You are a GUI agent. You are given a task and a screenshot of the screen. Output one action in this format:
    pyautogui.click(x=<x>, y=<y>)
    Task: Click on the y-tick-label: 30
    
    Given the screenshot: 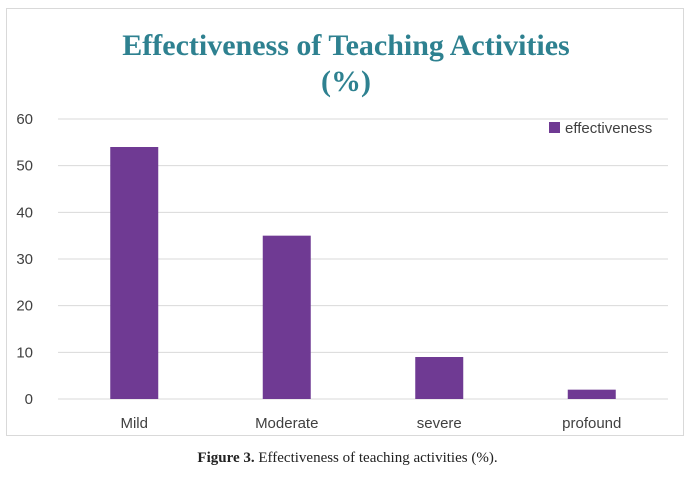 What is the action you would take?
    pyautogui.click(x=24, y=259)
    